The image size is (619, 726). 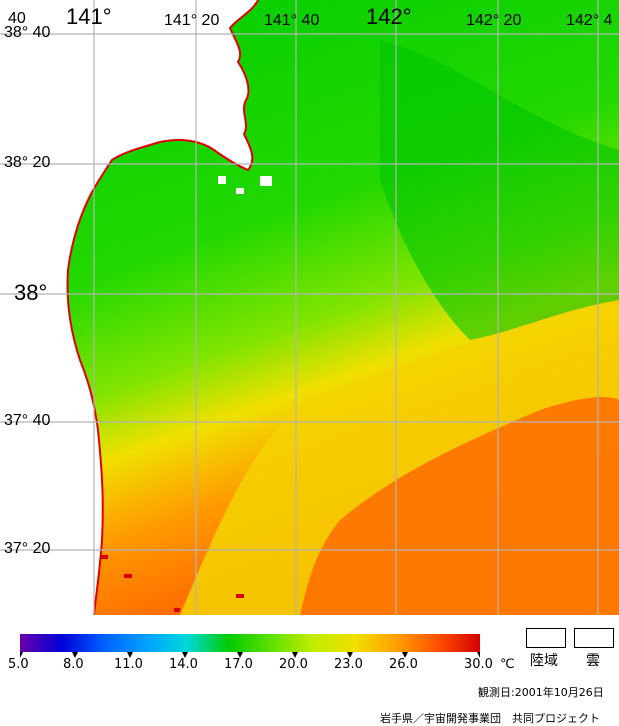 What do you see at coordinates (507, 664) in the screenshot?
I see `colorbar-unit: ℃` at bounding box center [507, 664].